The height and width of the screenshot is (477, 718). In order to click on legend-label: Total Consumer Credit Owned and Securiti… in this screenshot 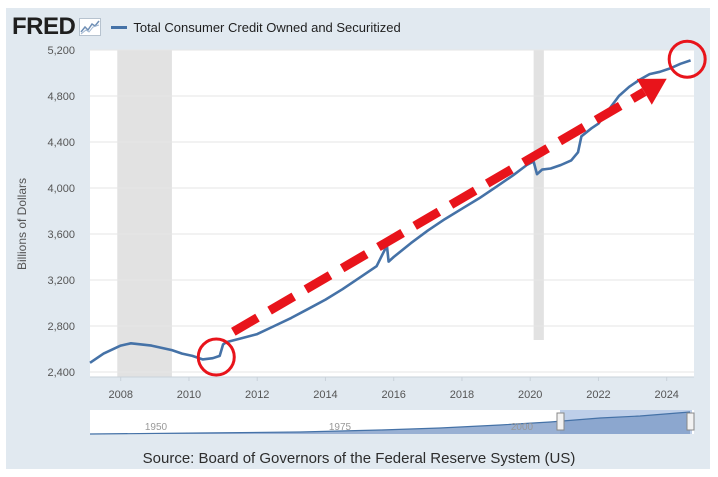, I will do `click(267, 27)`.